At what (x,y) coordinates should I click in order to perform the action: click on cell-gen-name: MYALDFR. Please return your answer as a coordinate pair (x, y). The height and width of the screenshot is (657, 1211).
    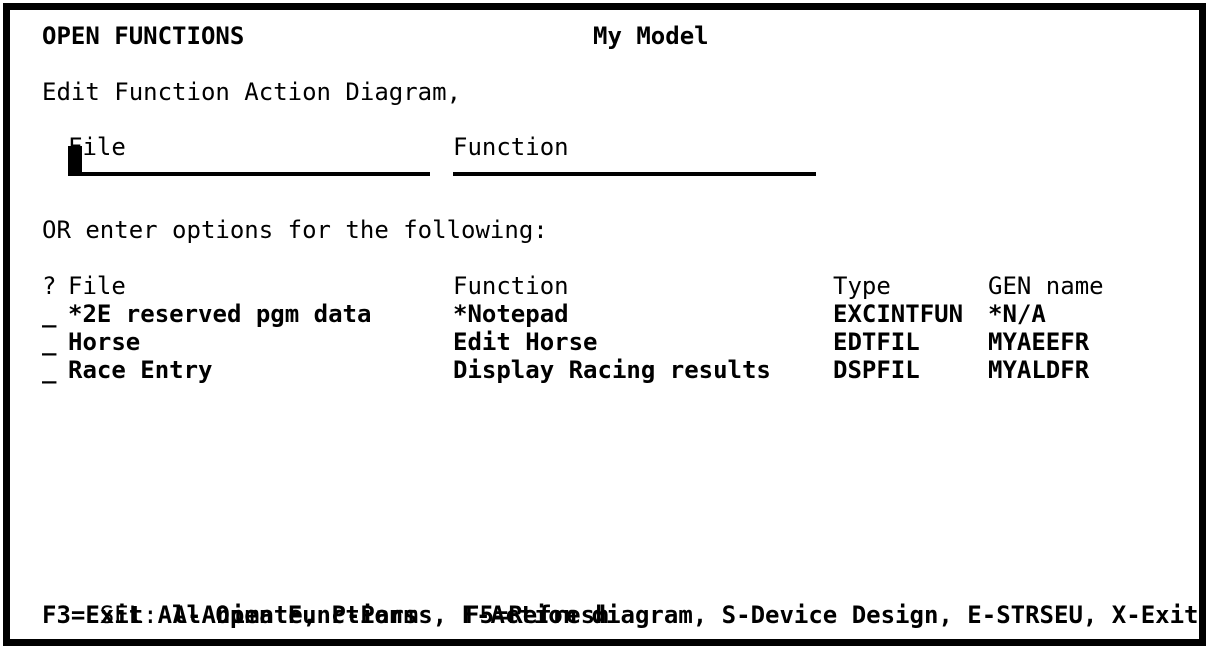
    Looking at the image, I should click on (1039, 370).